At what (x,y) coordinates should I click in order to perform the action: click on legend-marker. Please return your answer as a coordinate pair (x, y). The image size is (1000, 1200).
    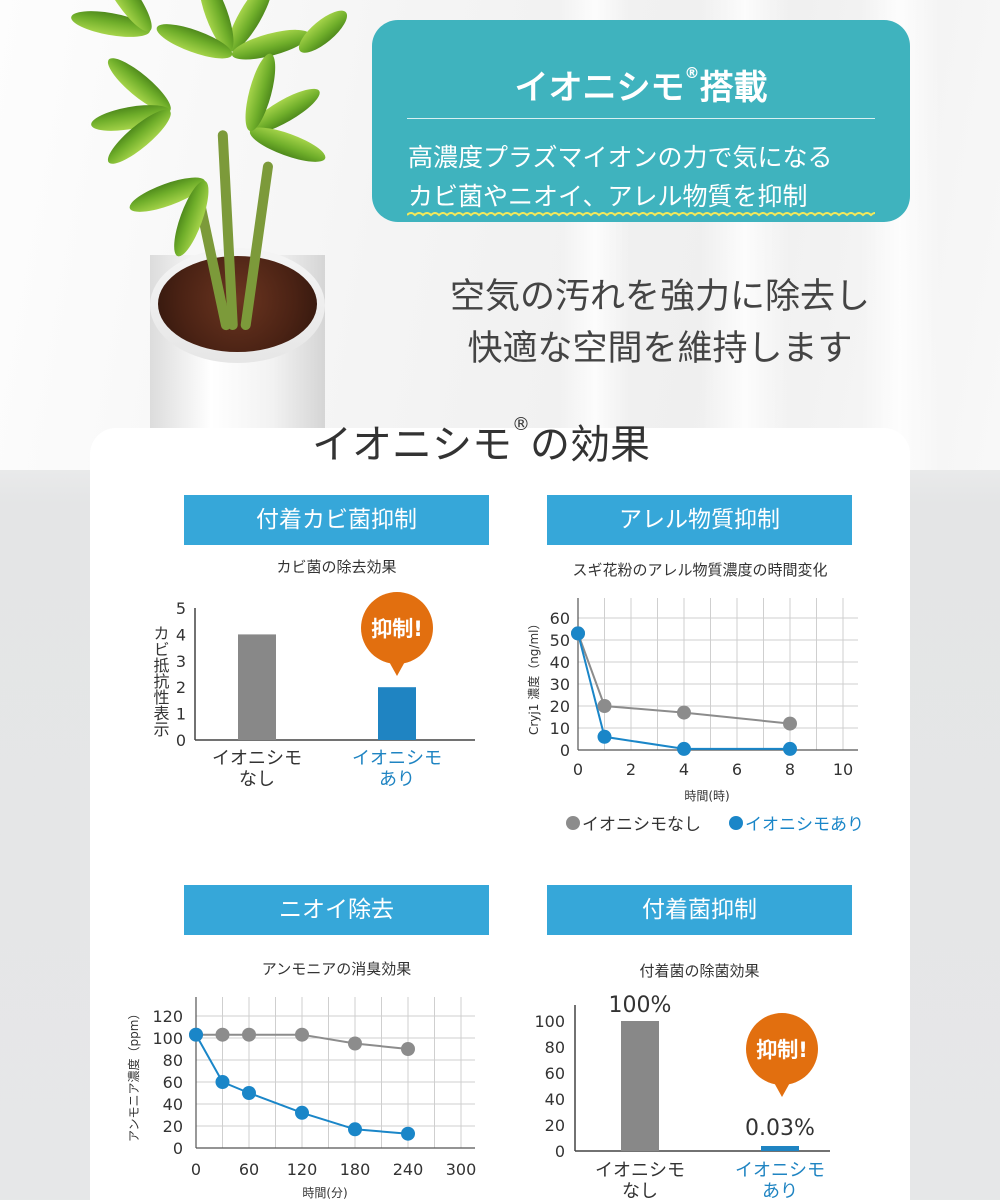
    Looking at the image, I should click on (736, 823).